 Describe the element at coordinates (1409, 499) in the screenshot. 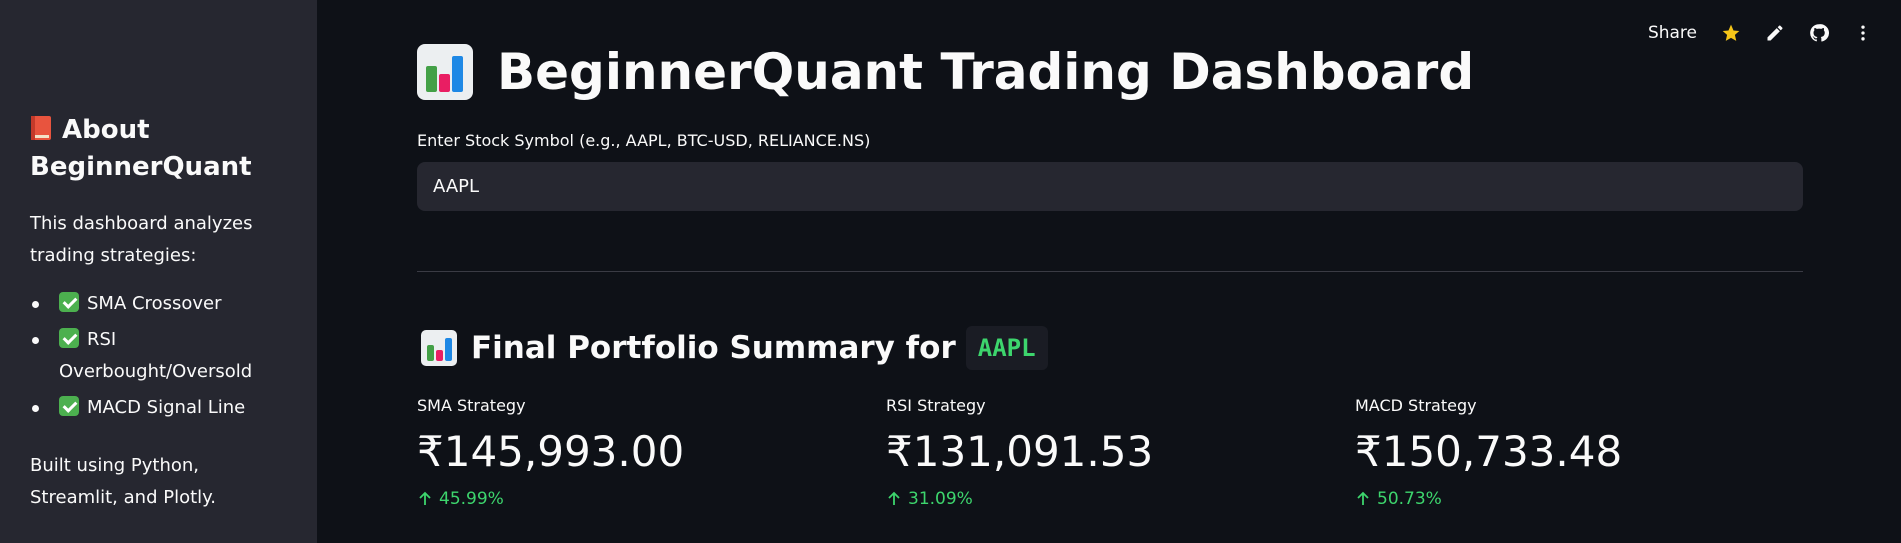

I see `metric-delta-text: 50.73%` at that location.